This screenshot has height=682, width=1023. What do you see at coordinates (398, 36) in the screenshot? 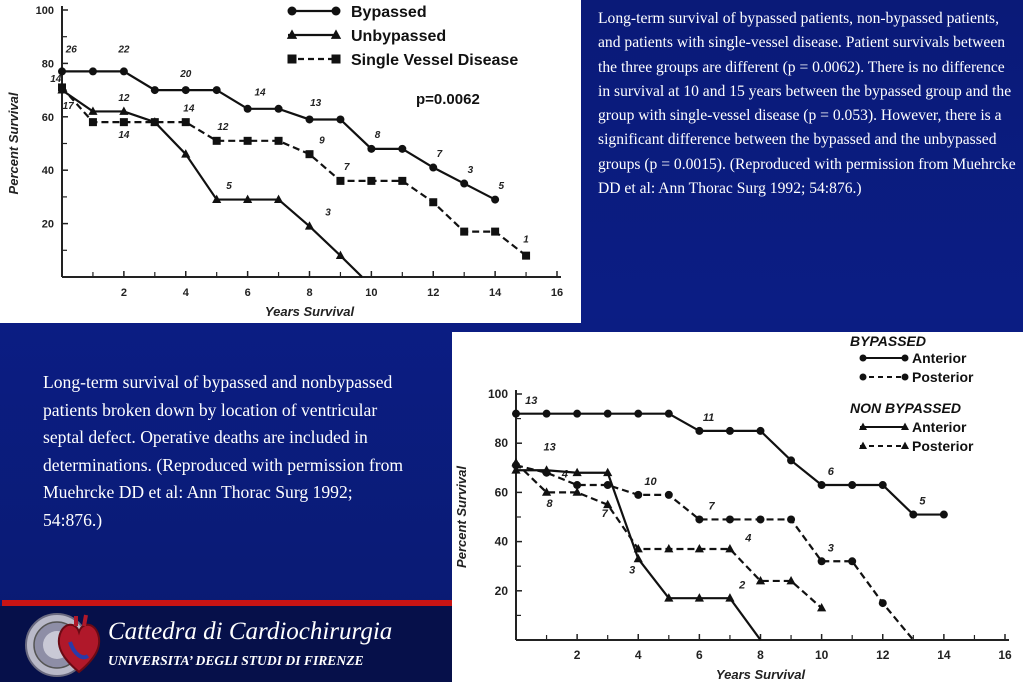
I see `legend-label: Unbypassed` at bounding box center [398, 36].